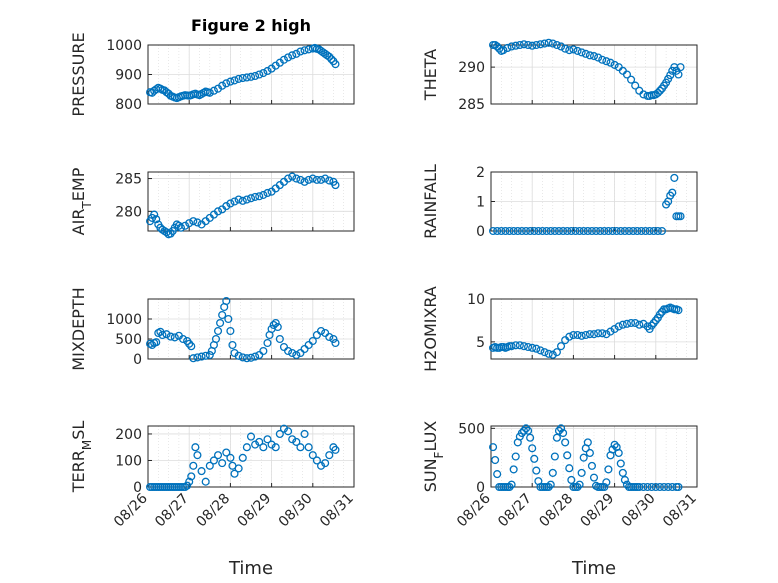 This screenshot has height=583, width=778. I want to click on y-axis-label: PRESSURE, so click(78, 74).